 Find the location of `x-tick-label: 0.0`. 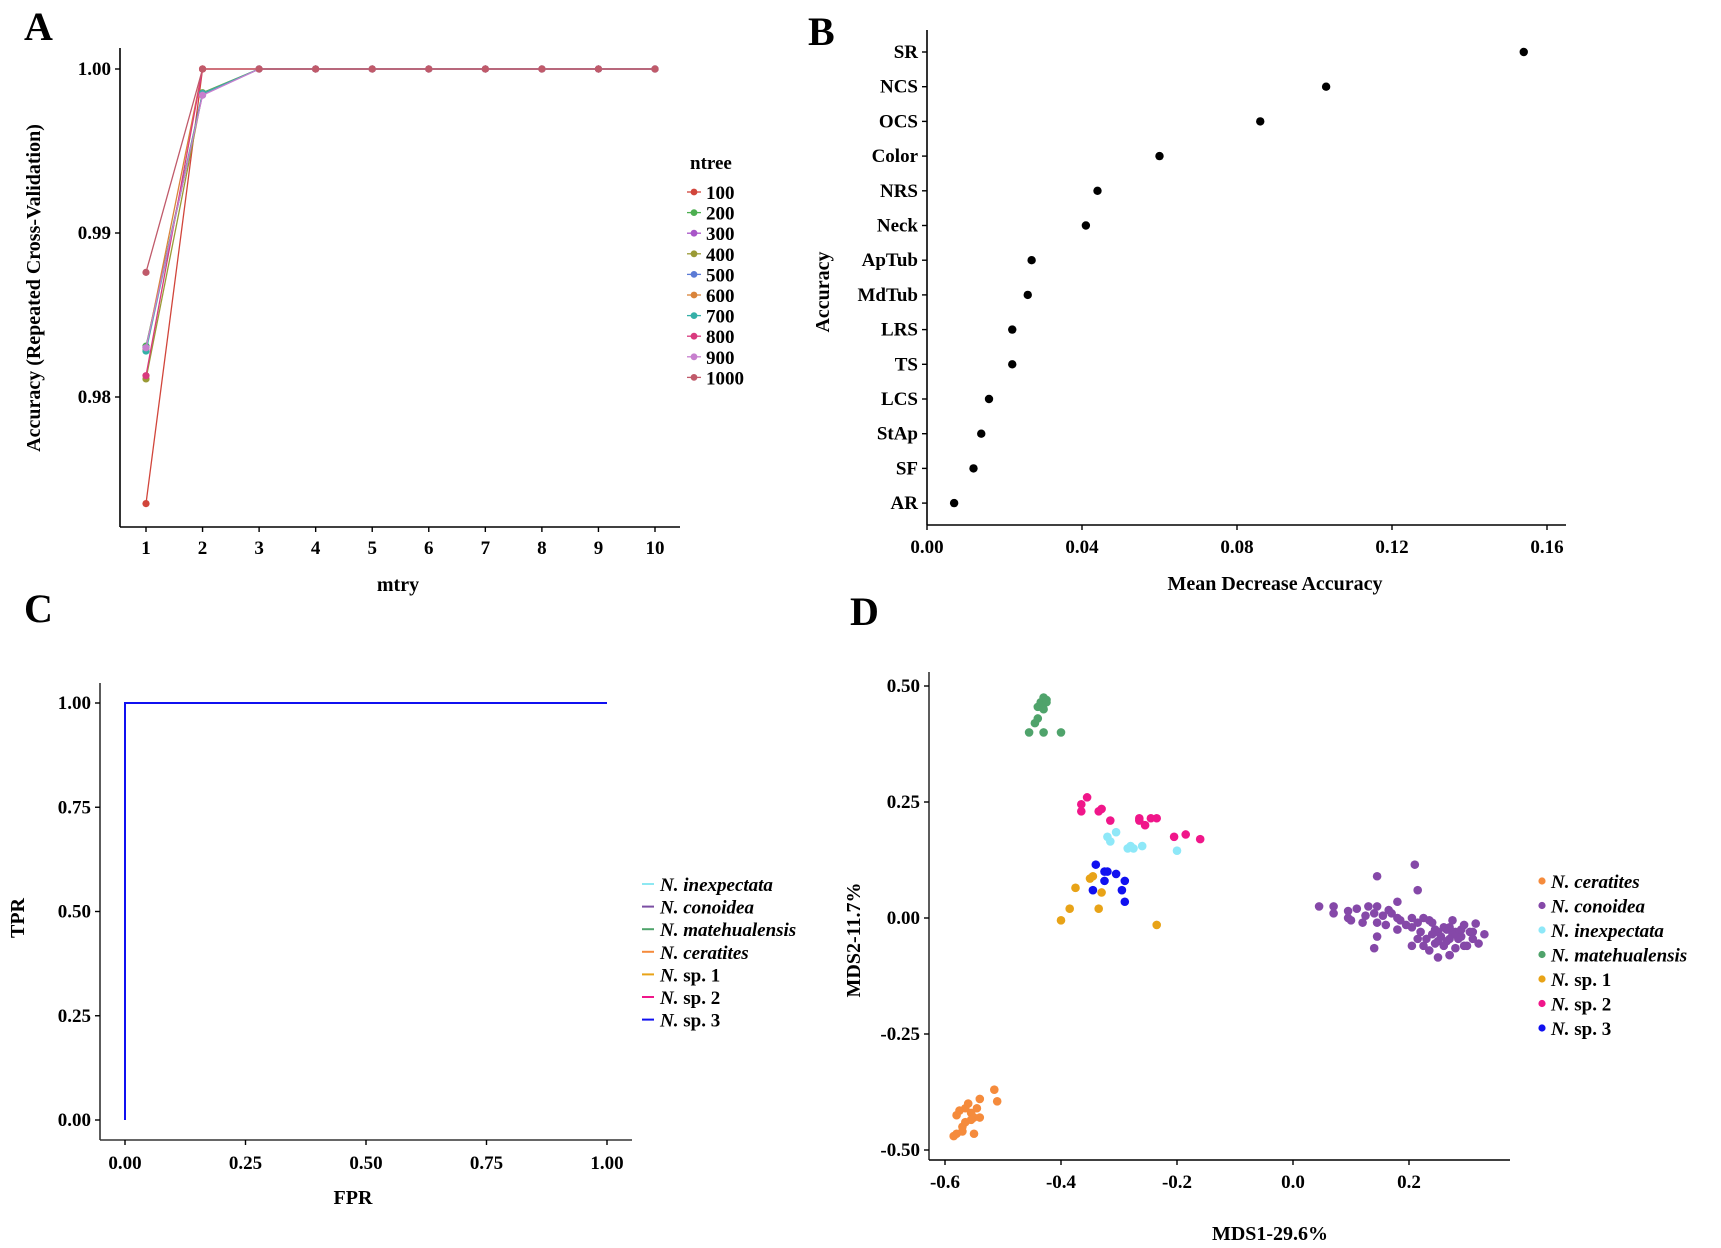

x-tick-label: 0.0 is located at coordinates (1293, 1182).